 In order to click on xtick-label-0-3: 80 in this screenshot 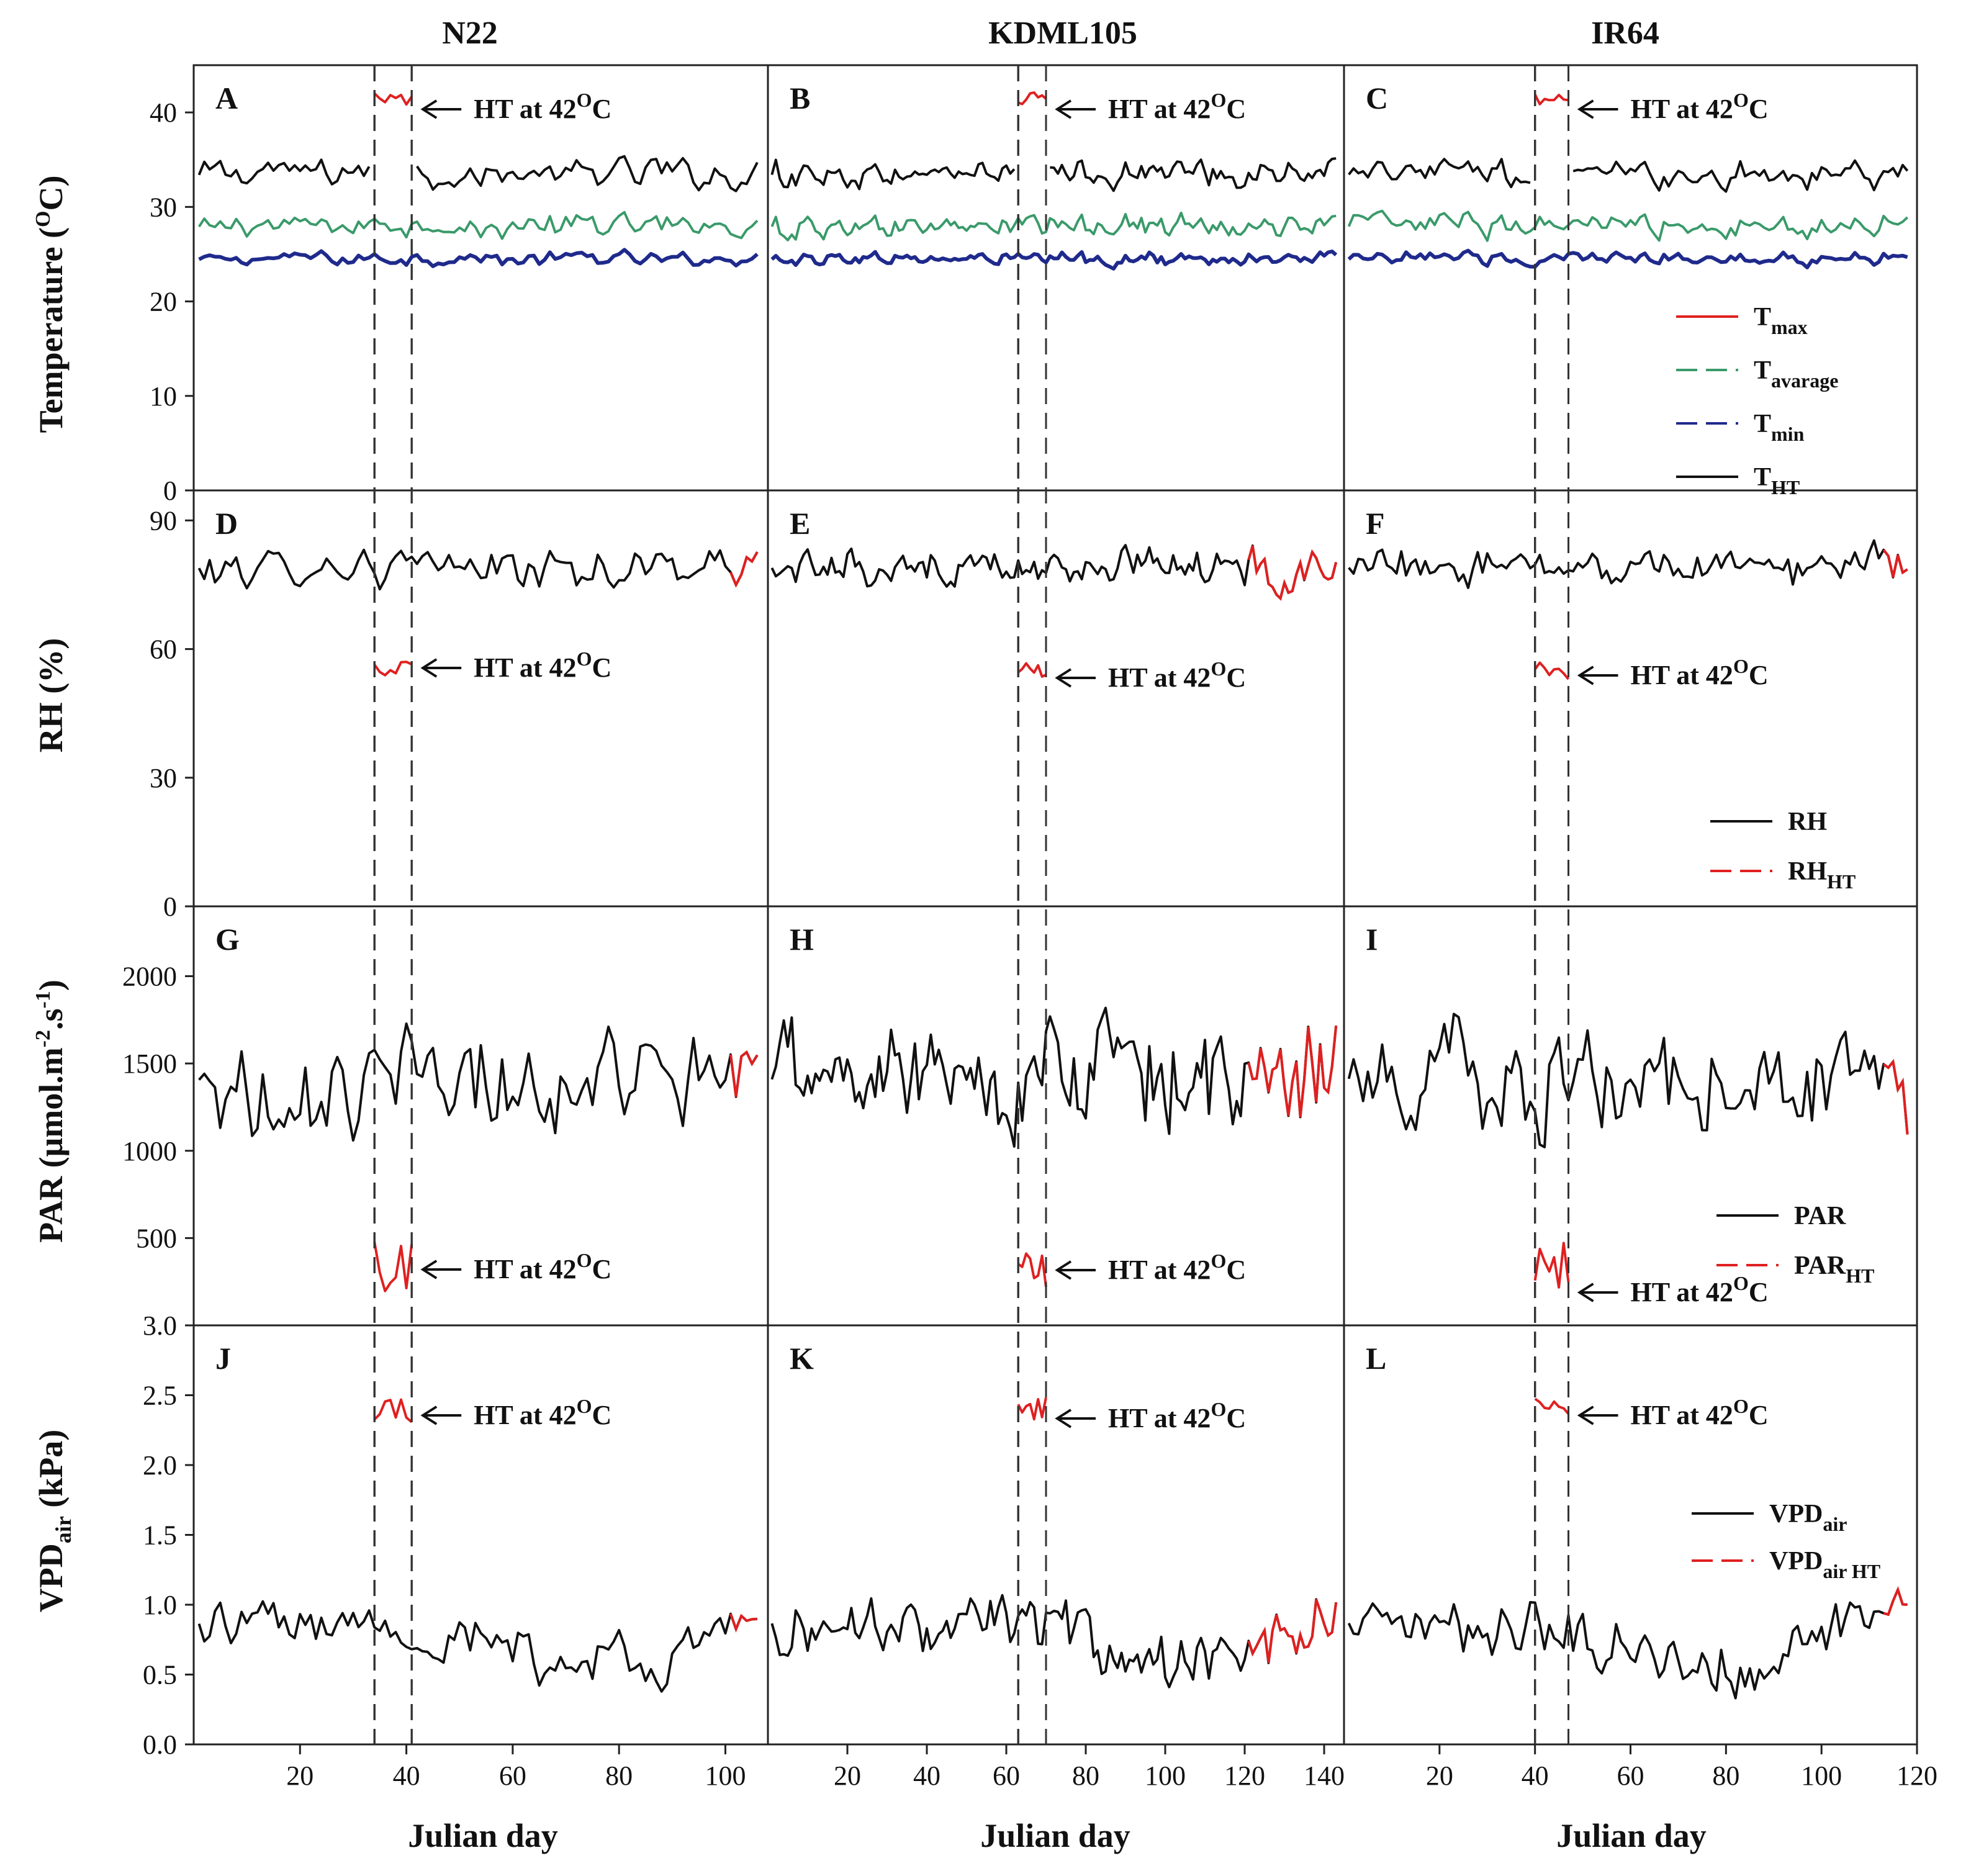, I will do `click(619, 1776)`.